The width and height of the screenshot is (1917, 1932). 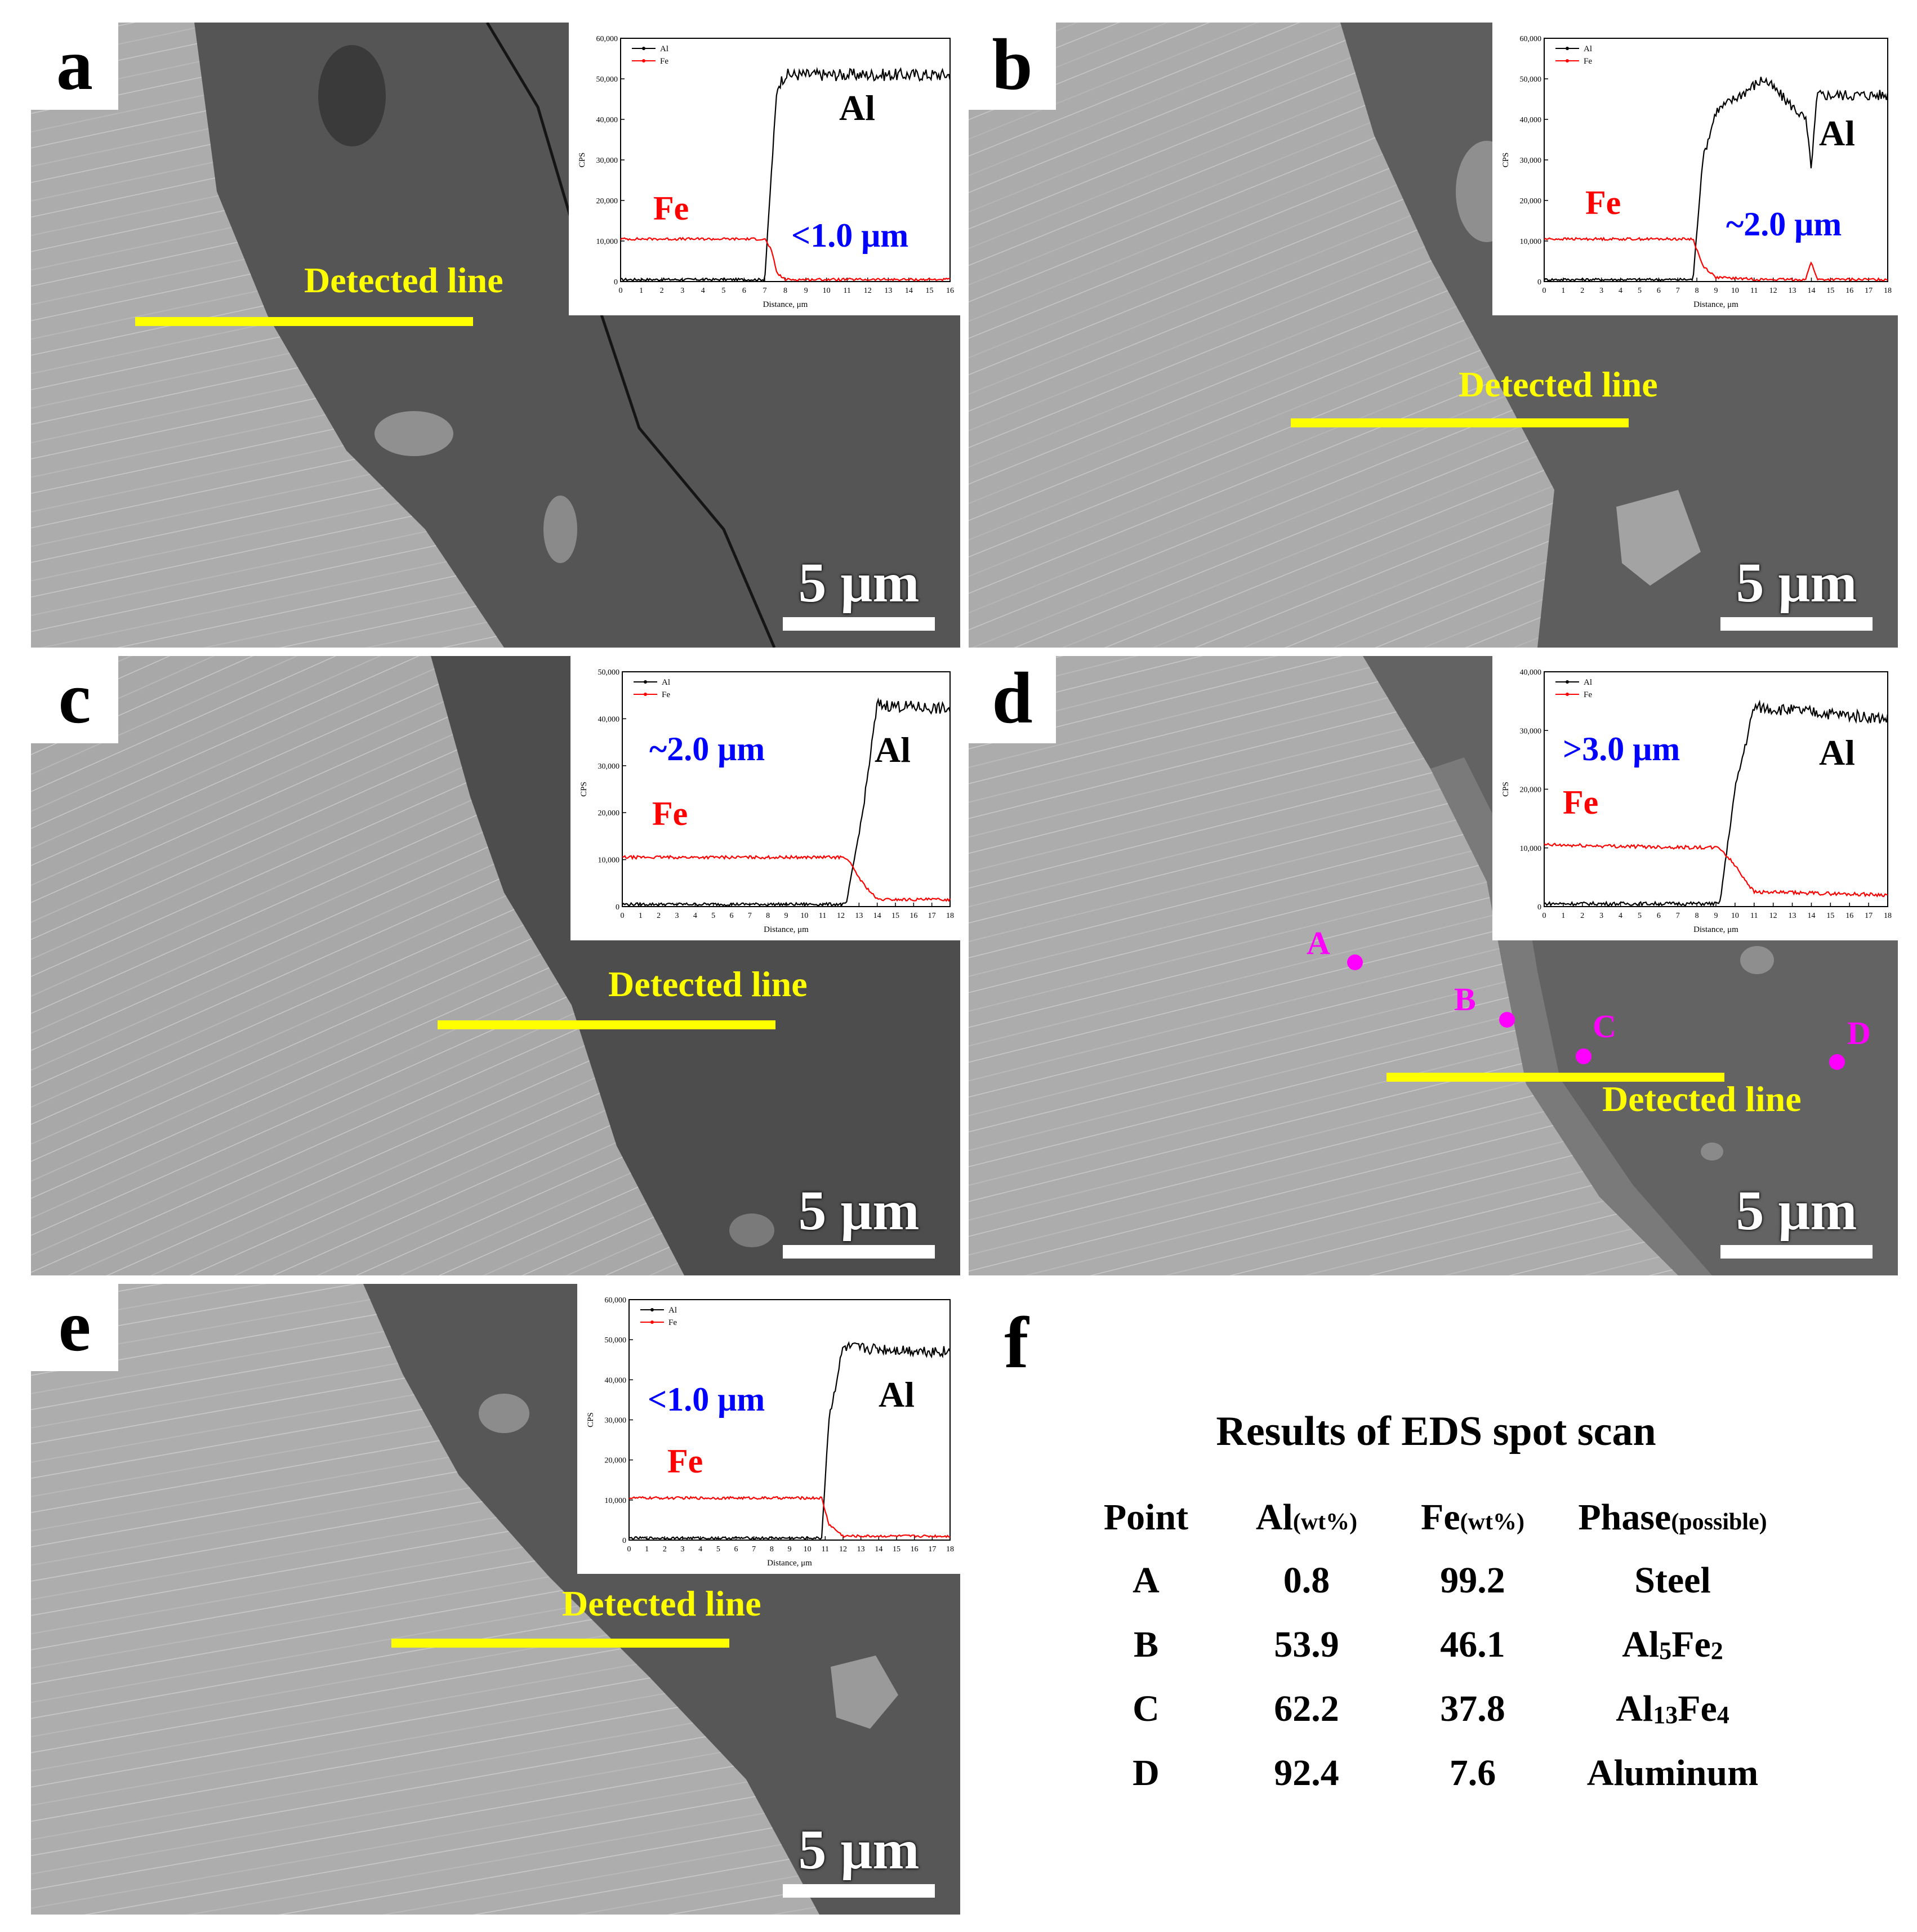 I want to click on y-tick-label: 20,000, so click(x=609, y=813).